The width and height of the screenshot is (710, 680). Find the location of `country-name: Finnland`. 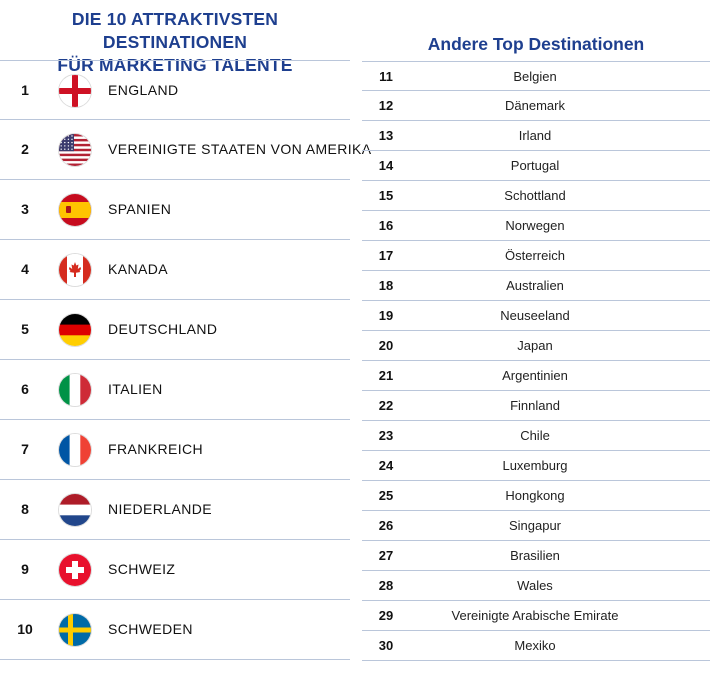

country-name: Finnland is located at coordinates (535, 405).